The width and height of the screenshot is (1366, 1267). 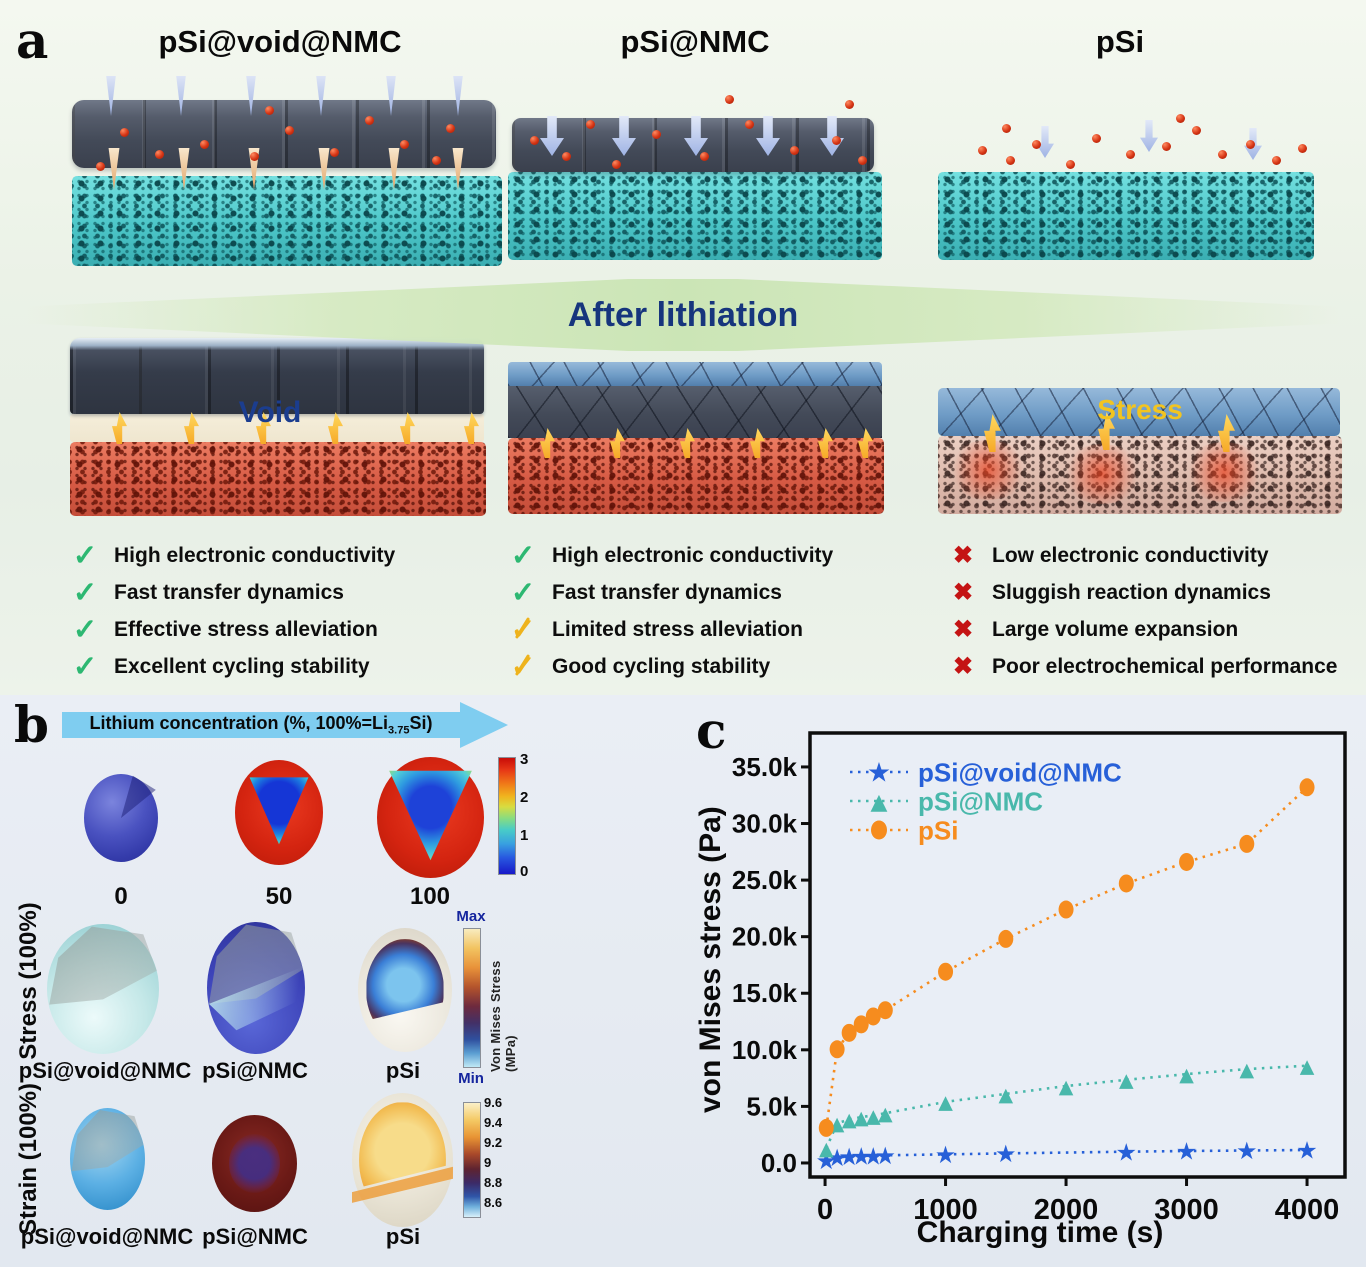 What do you see at coordinates (261, 725) in the screenshot?
I see `lithium-concentration-arrow: Lithium concentration (%, 100%=Li3.75Si)` at bounding box center [261, 725].